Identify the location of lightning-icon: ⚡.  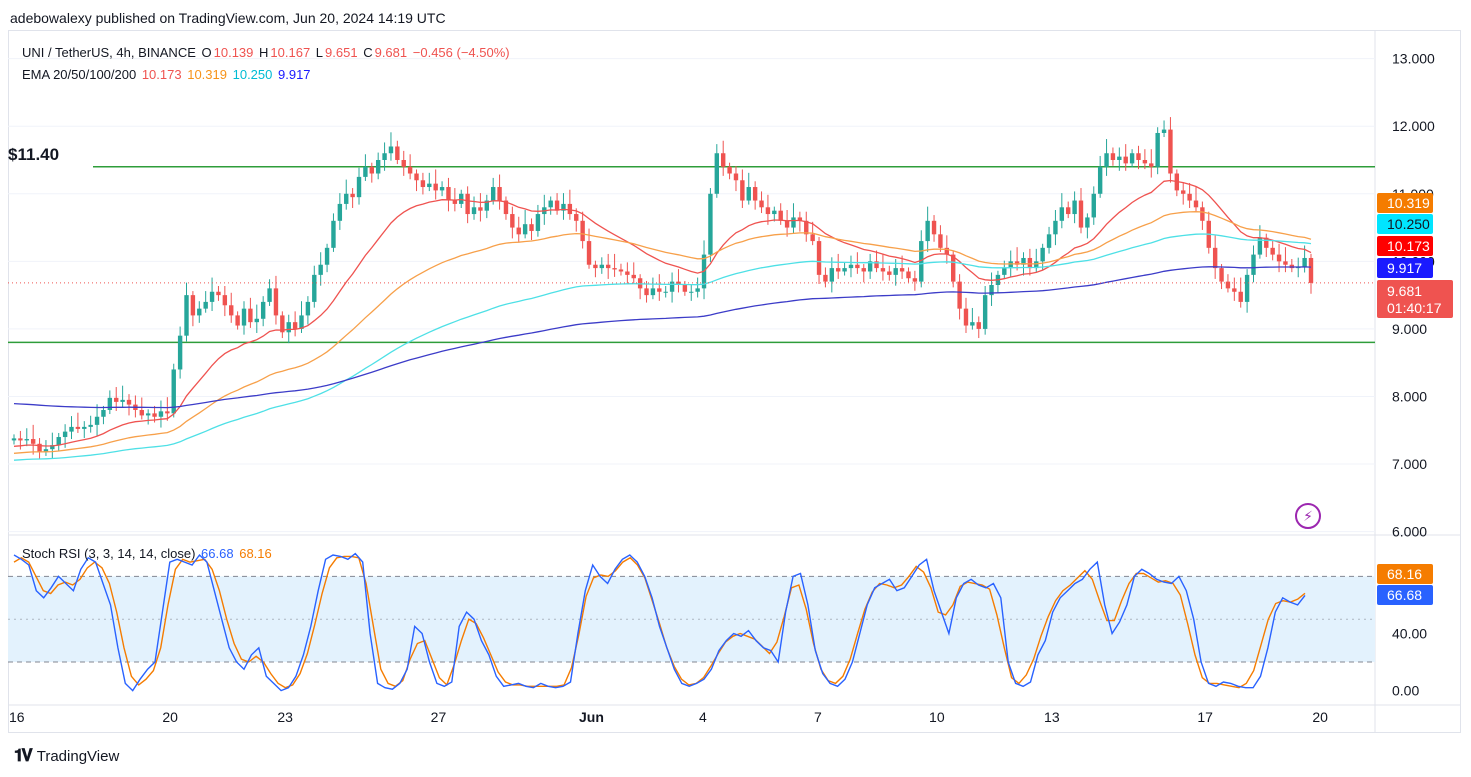
(1308, 516).